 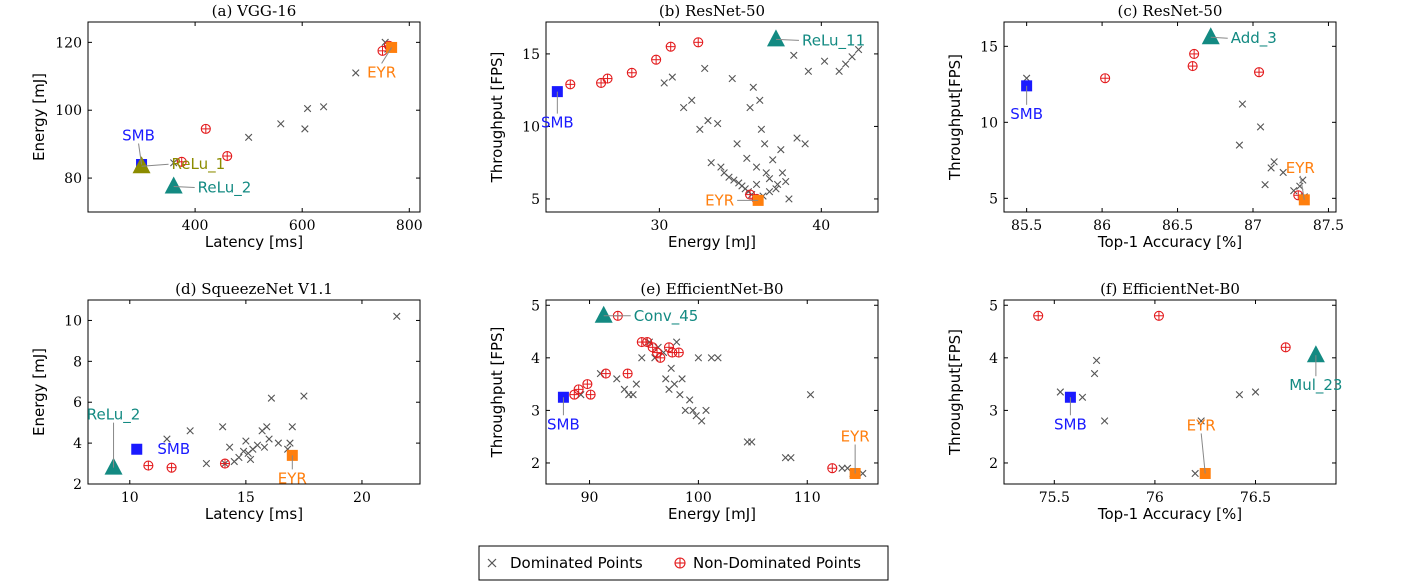 I want to click on x-axis-label: Energy [mJ], so click(x=712, y=514).